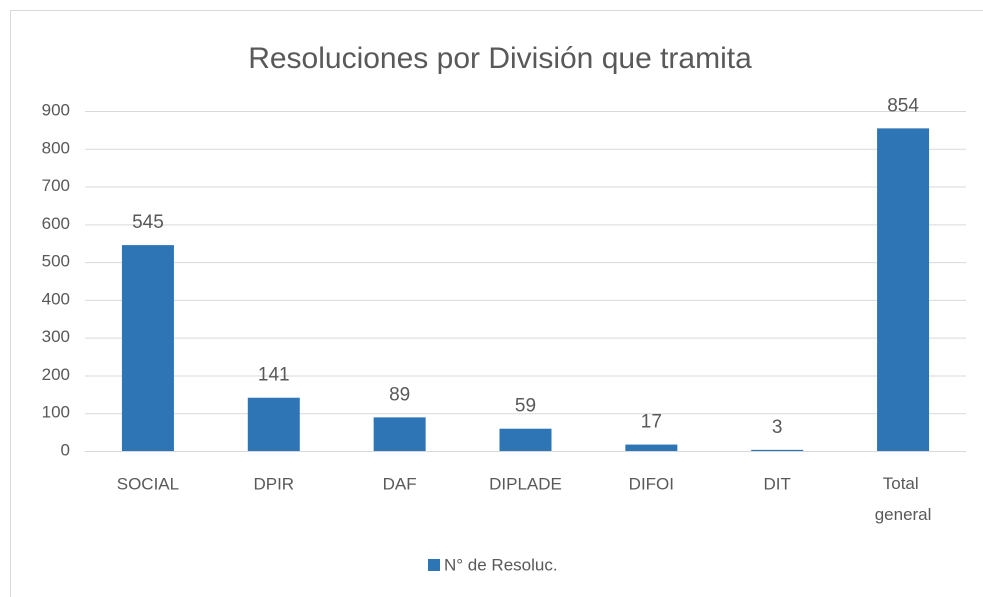  Describe the element at coordinates (651, 422) in the screenshot. I see `data-label: 17` at that location.